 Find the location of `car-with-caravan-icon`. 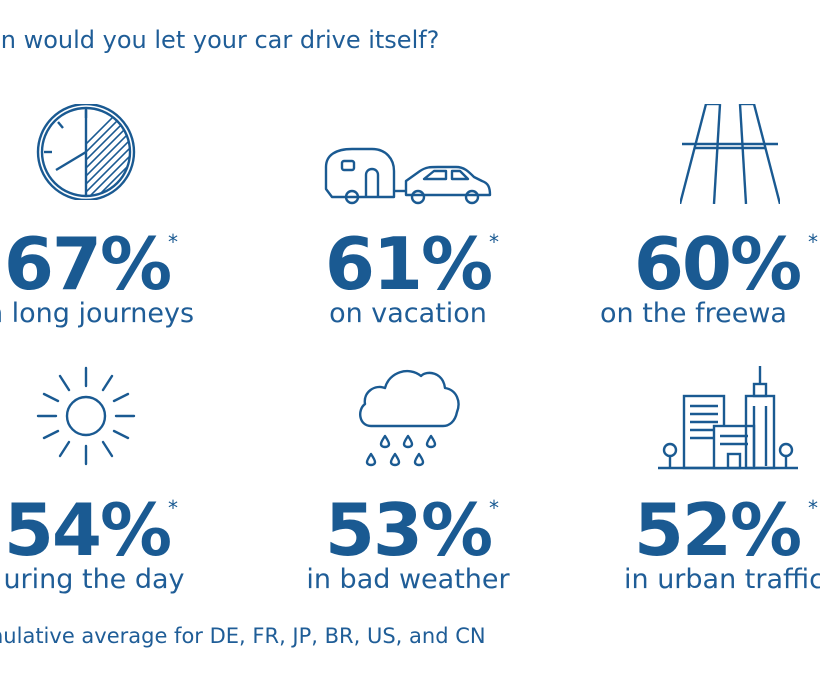

car-with-caravan-icon is located at coordinates (408, 176).